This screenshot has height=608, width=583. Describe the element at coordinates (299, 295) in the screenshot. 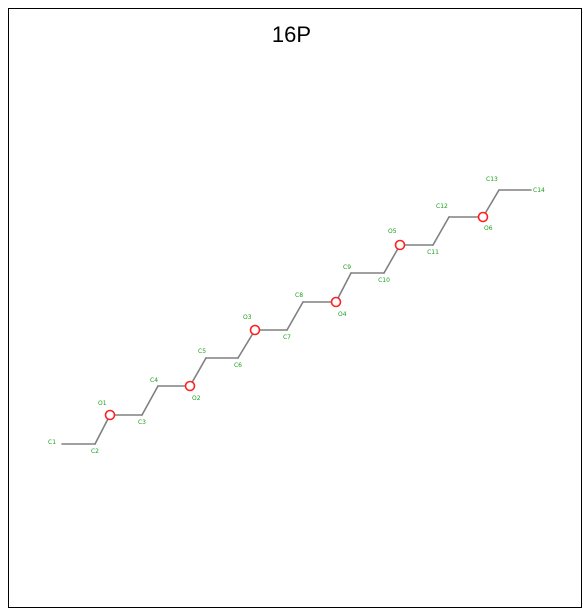

I see `atom-label-c8: C8` at that location.